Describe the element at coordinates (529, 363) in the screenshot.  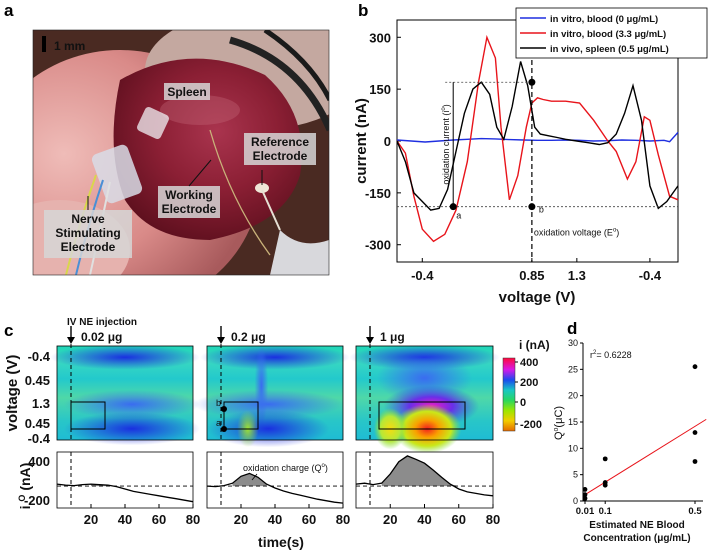
I see `colorbar-tick-label: 400` at that location.